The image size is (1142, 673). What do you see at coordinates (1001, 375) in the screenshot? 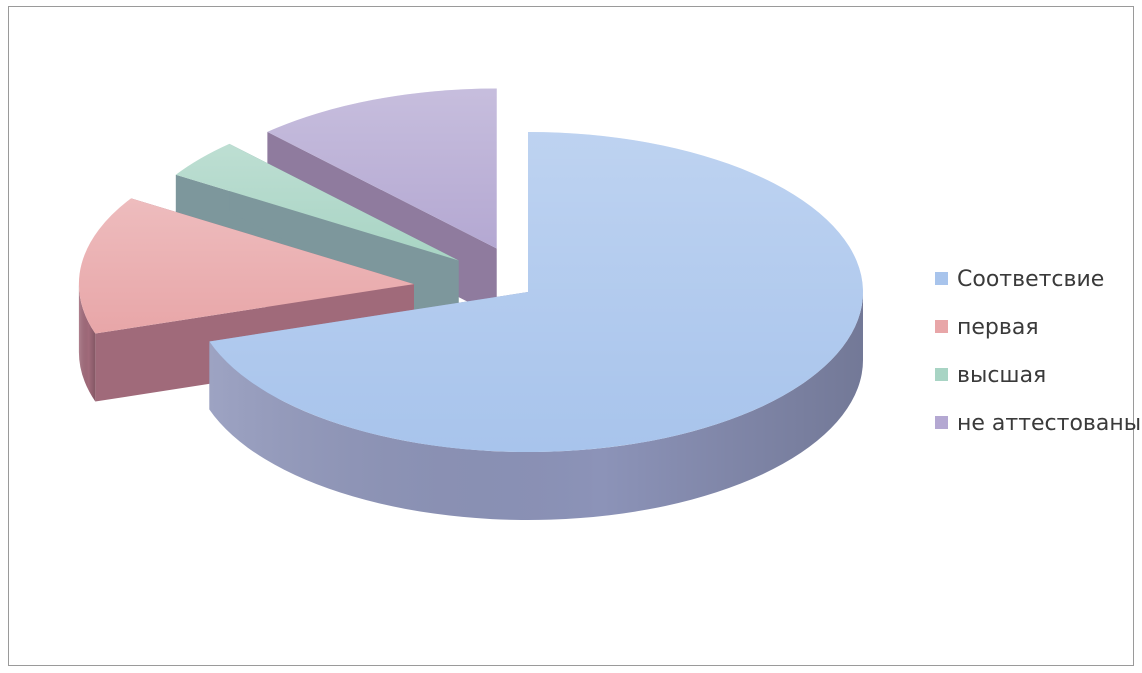
I see `legend-label: высшая` at bounding box center [1001, 375].